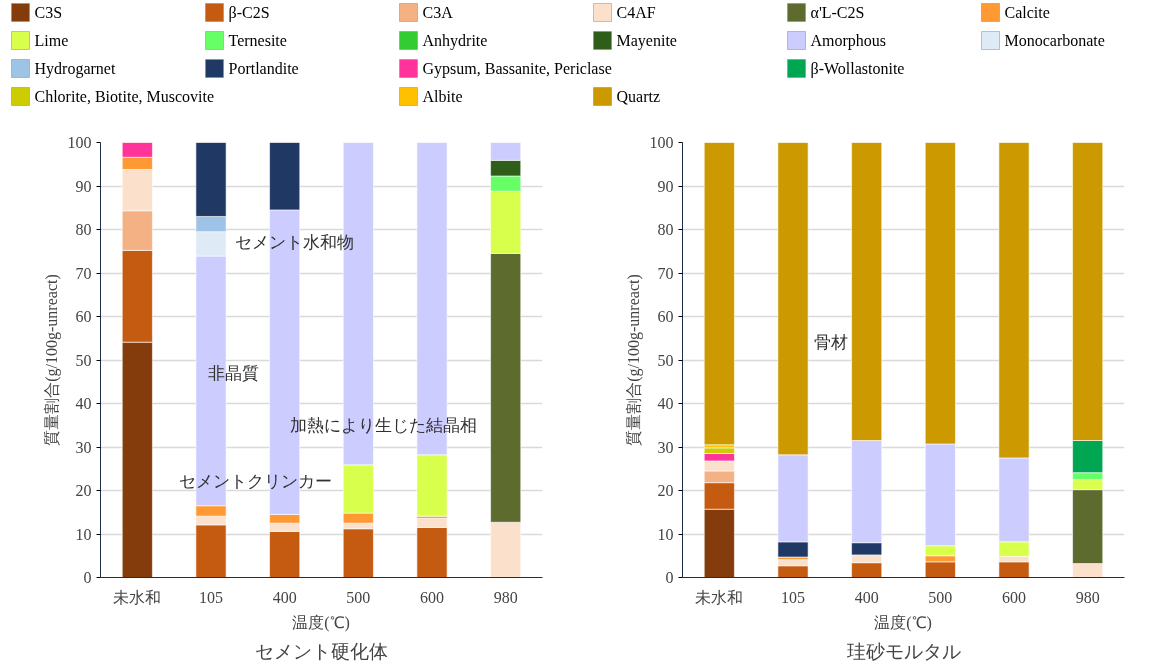  Describe the element at coordinates (517, 69) in the screenshot. I see `legend-label: Gypsum, Bassanite, Periclase` at that location.